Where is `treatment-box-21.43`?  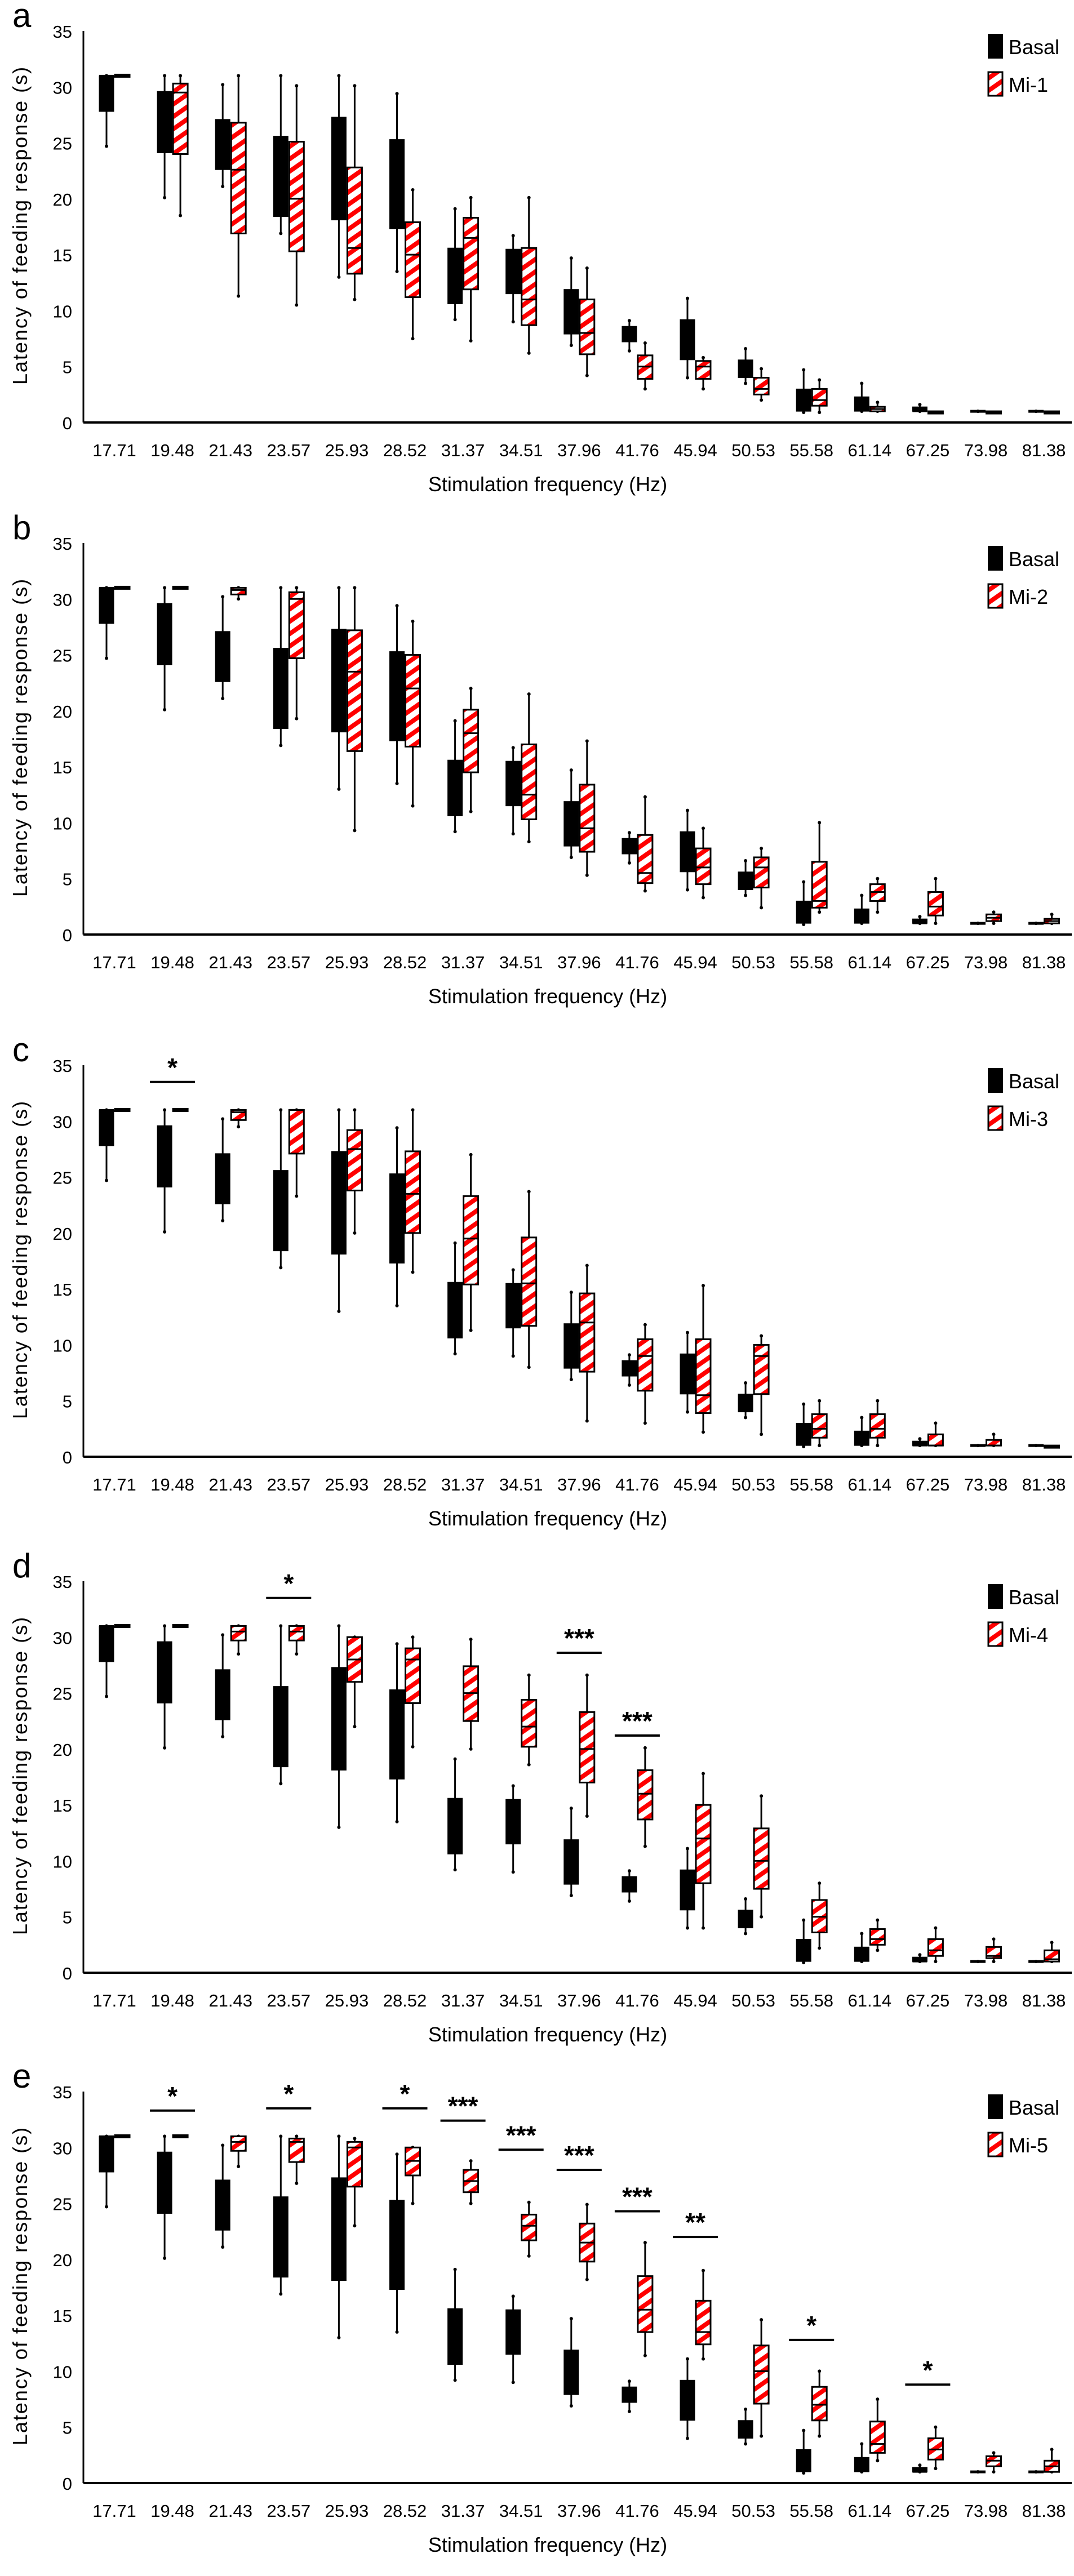 treatment-box-21.43 is located at coordinates (238, 593).